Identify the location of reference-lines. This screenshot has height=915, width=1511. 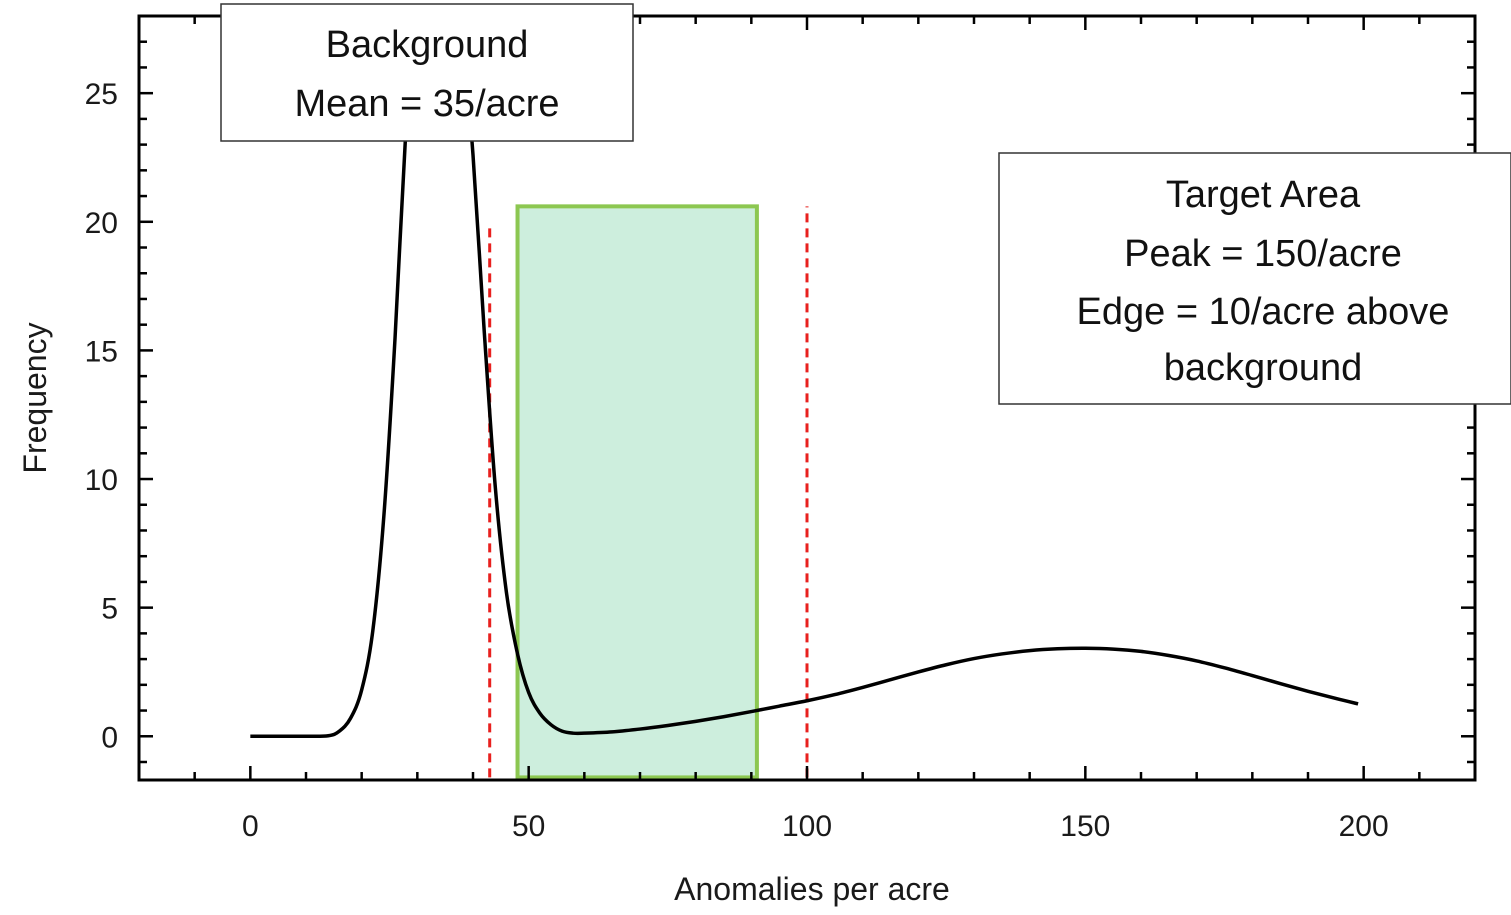
(648, 492).